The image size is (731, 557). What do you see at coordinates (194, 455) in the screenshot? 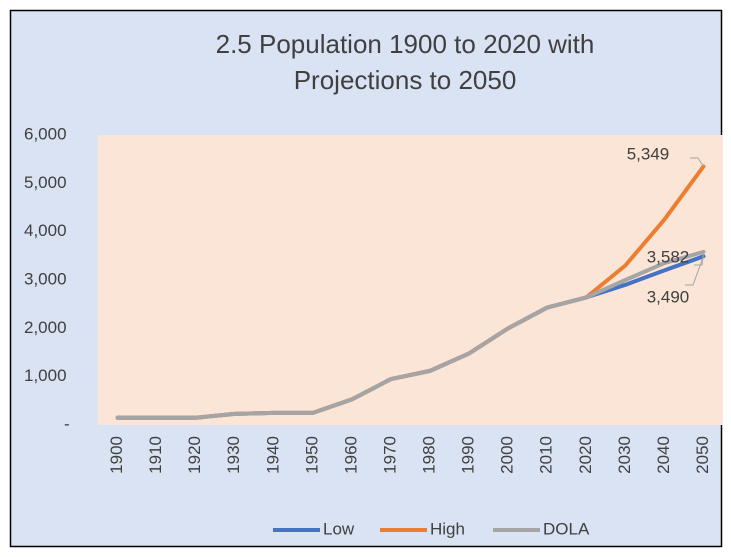
I see `x-tick-label: 1920` at bounding box center [194, 455].